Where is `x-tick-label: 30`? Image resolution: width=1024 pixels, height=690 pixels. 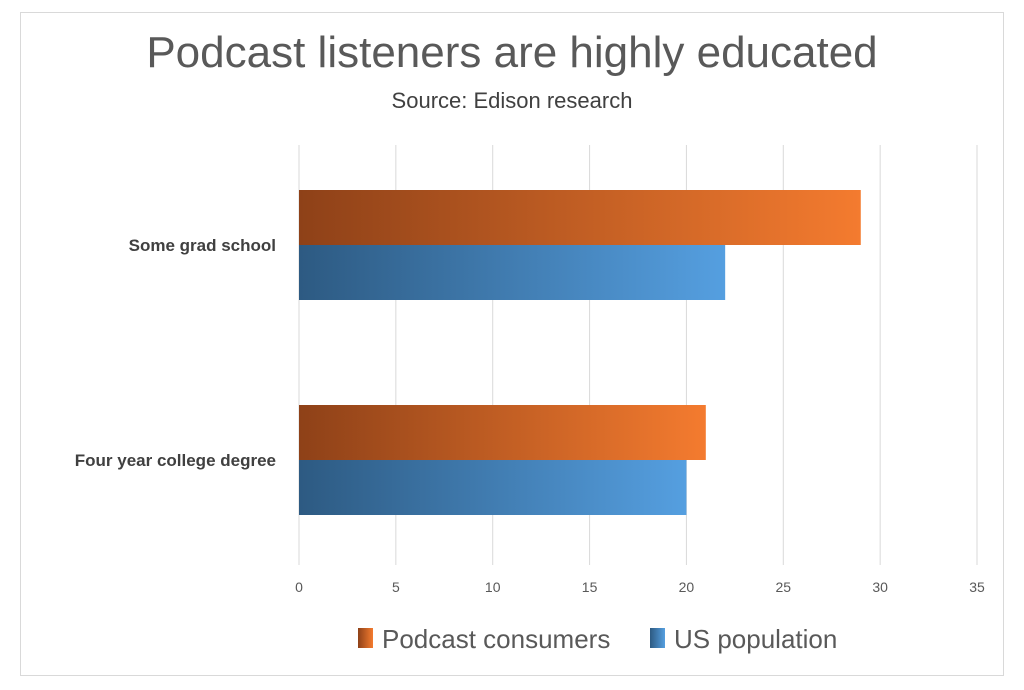 x-tick-label: 30 is located at coordinates (880, 587).